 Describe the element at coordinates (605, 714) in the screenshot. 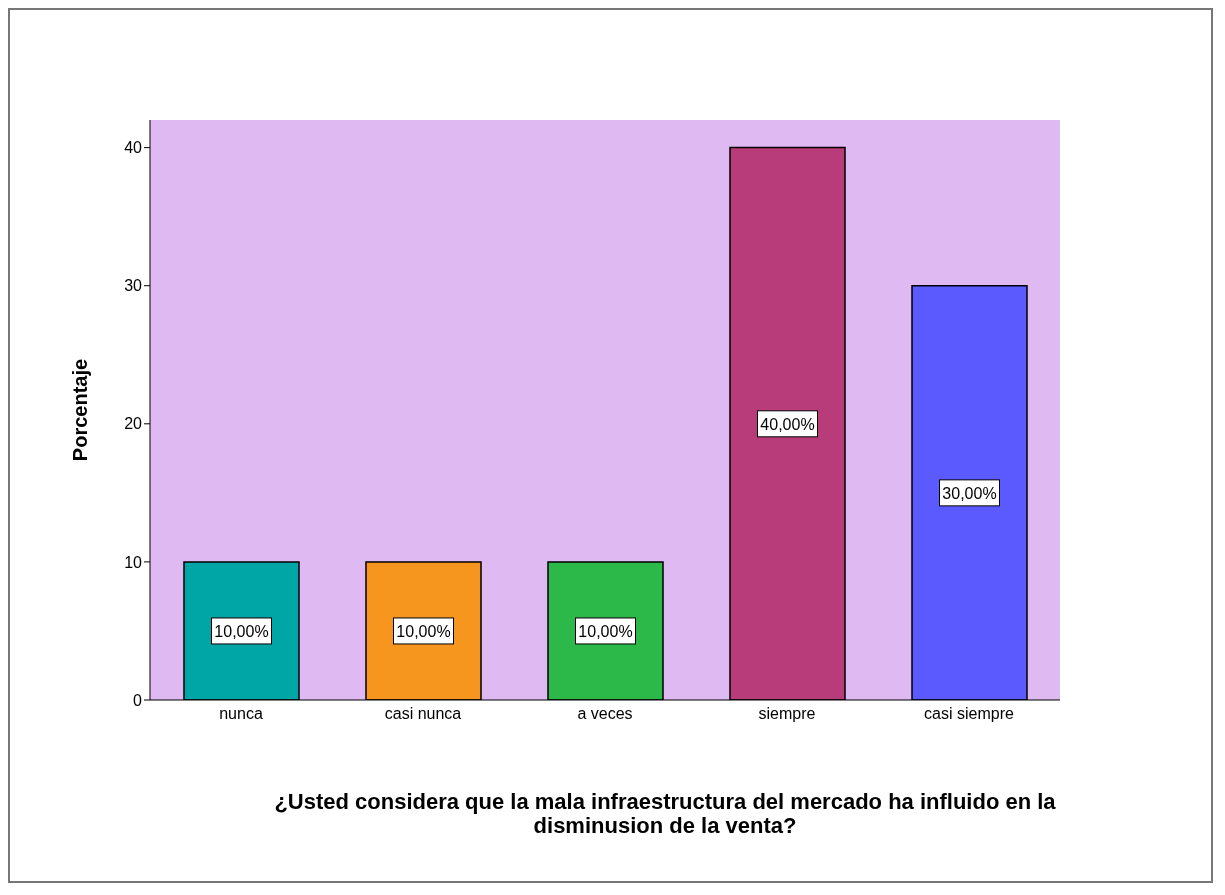

I see `x-tick-label: a veces` at that location.